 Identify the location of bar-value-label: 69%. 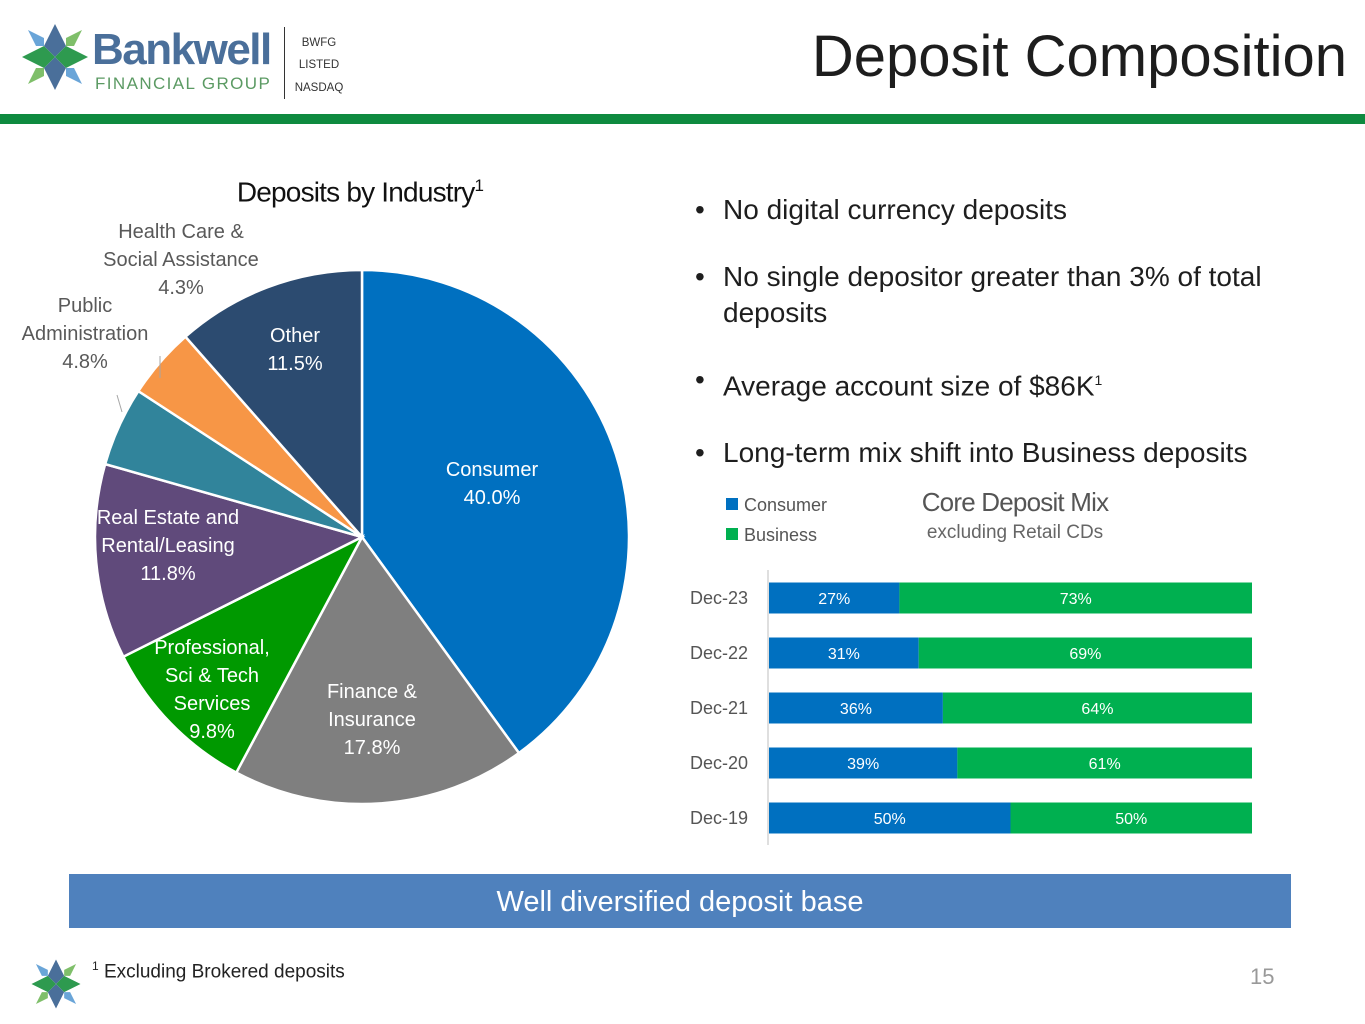
(1085, 654).